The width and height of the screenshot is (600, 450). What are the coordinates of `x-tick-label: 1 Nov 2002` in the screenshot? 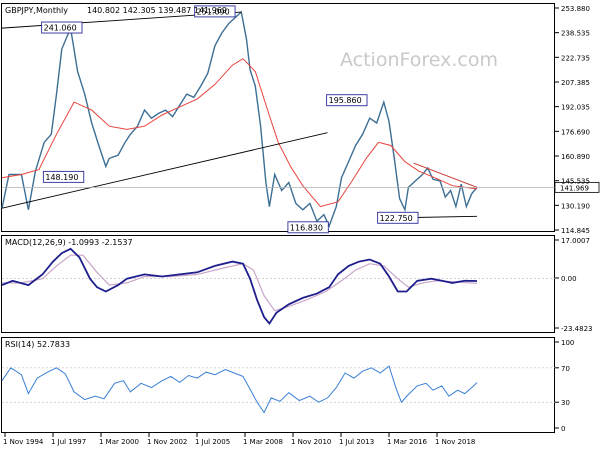 It's located at (167, 442).